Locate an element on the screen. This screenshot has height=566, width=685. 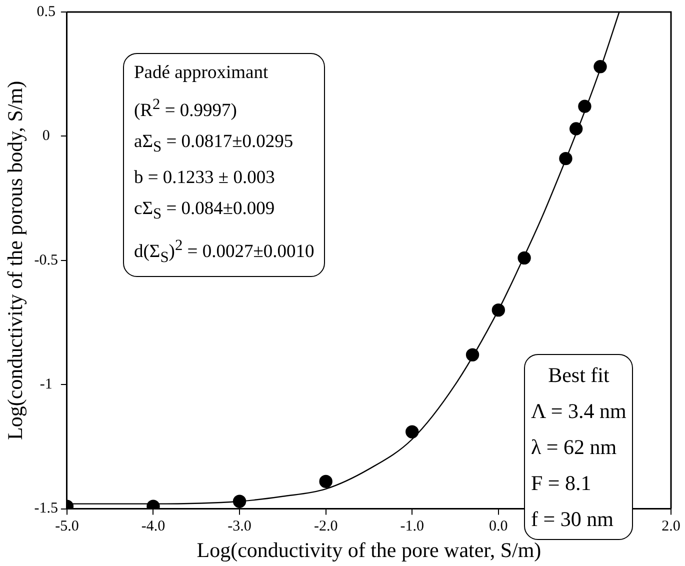
x-tick-label: 2.0 is located at coordinates (671, 526).